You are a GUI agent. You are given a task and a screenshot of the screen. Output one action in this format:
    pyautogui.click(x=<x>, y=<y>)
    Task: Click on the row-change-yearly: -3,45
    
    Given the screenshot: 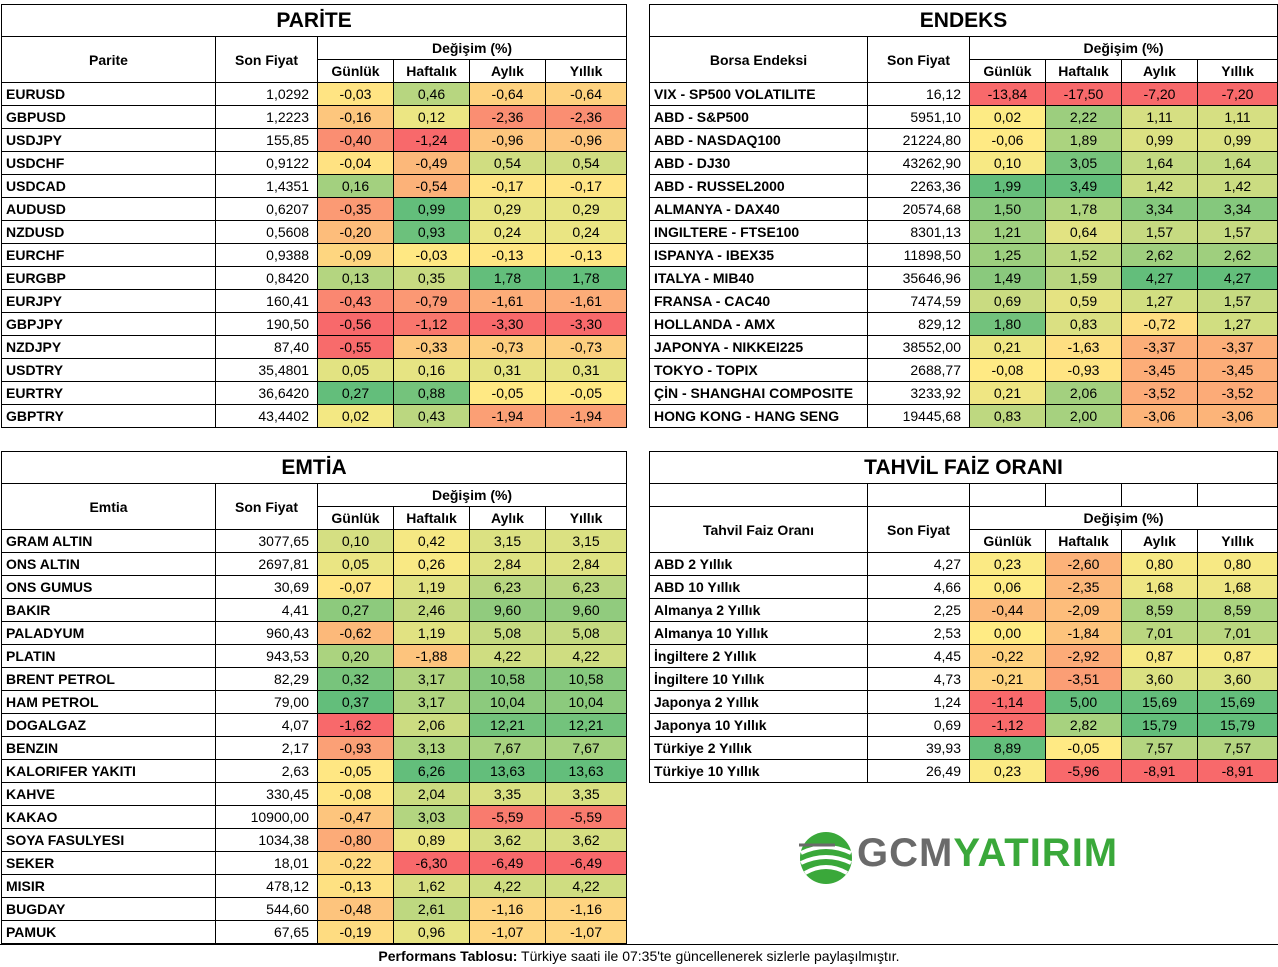 What is the action you would take?
    pyautogui.click(x=1237, y=370)
    